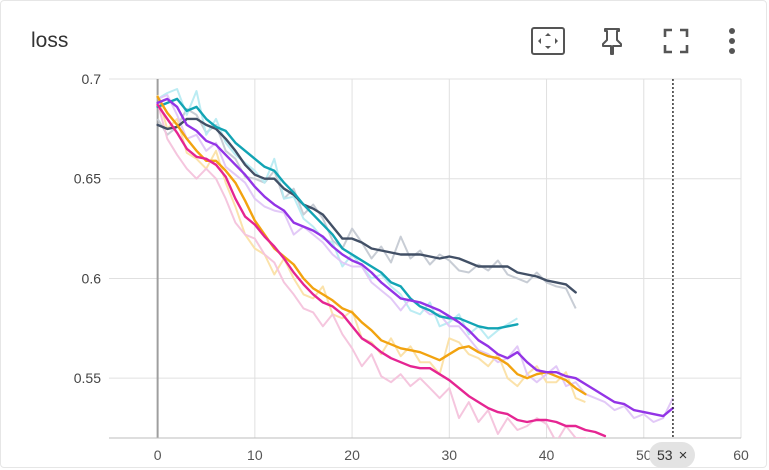 Image resolution: width=769 pixels, height=470 pixels. I want to click on more-vert-icon, so click(732, 41).